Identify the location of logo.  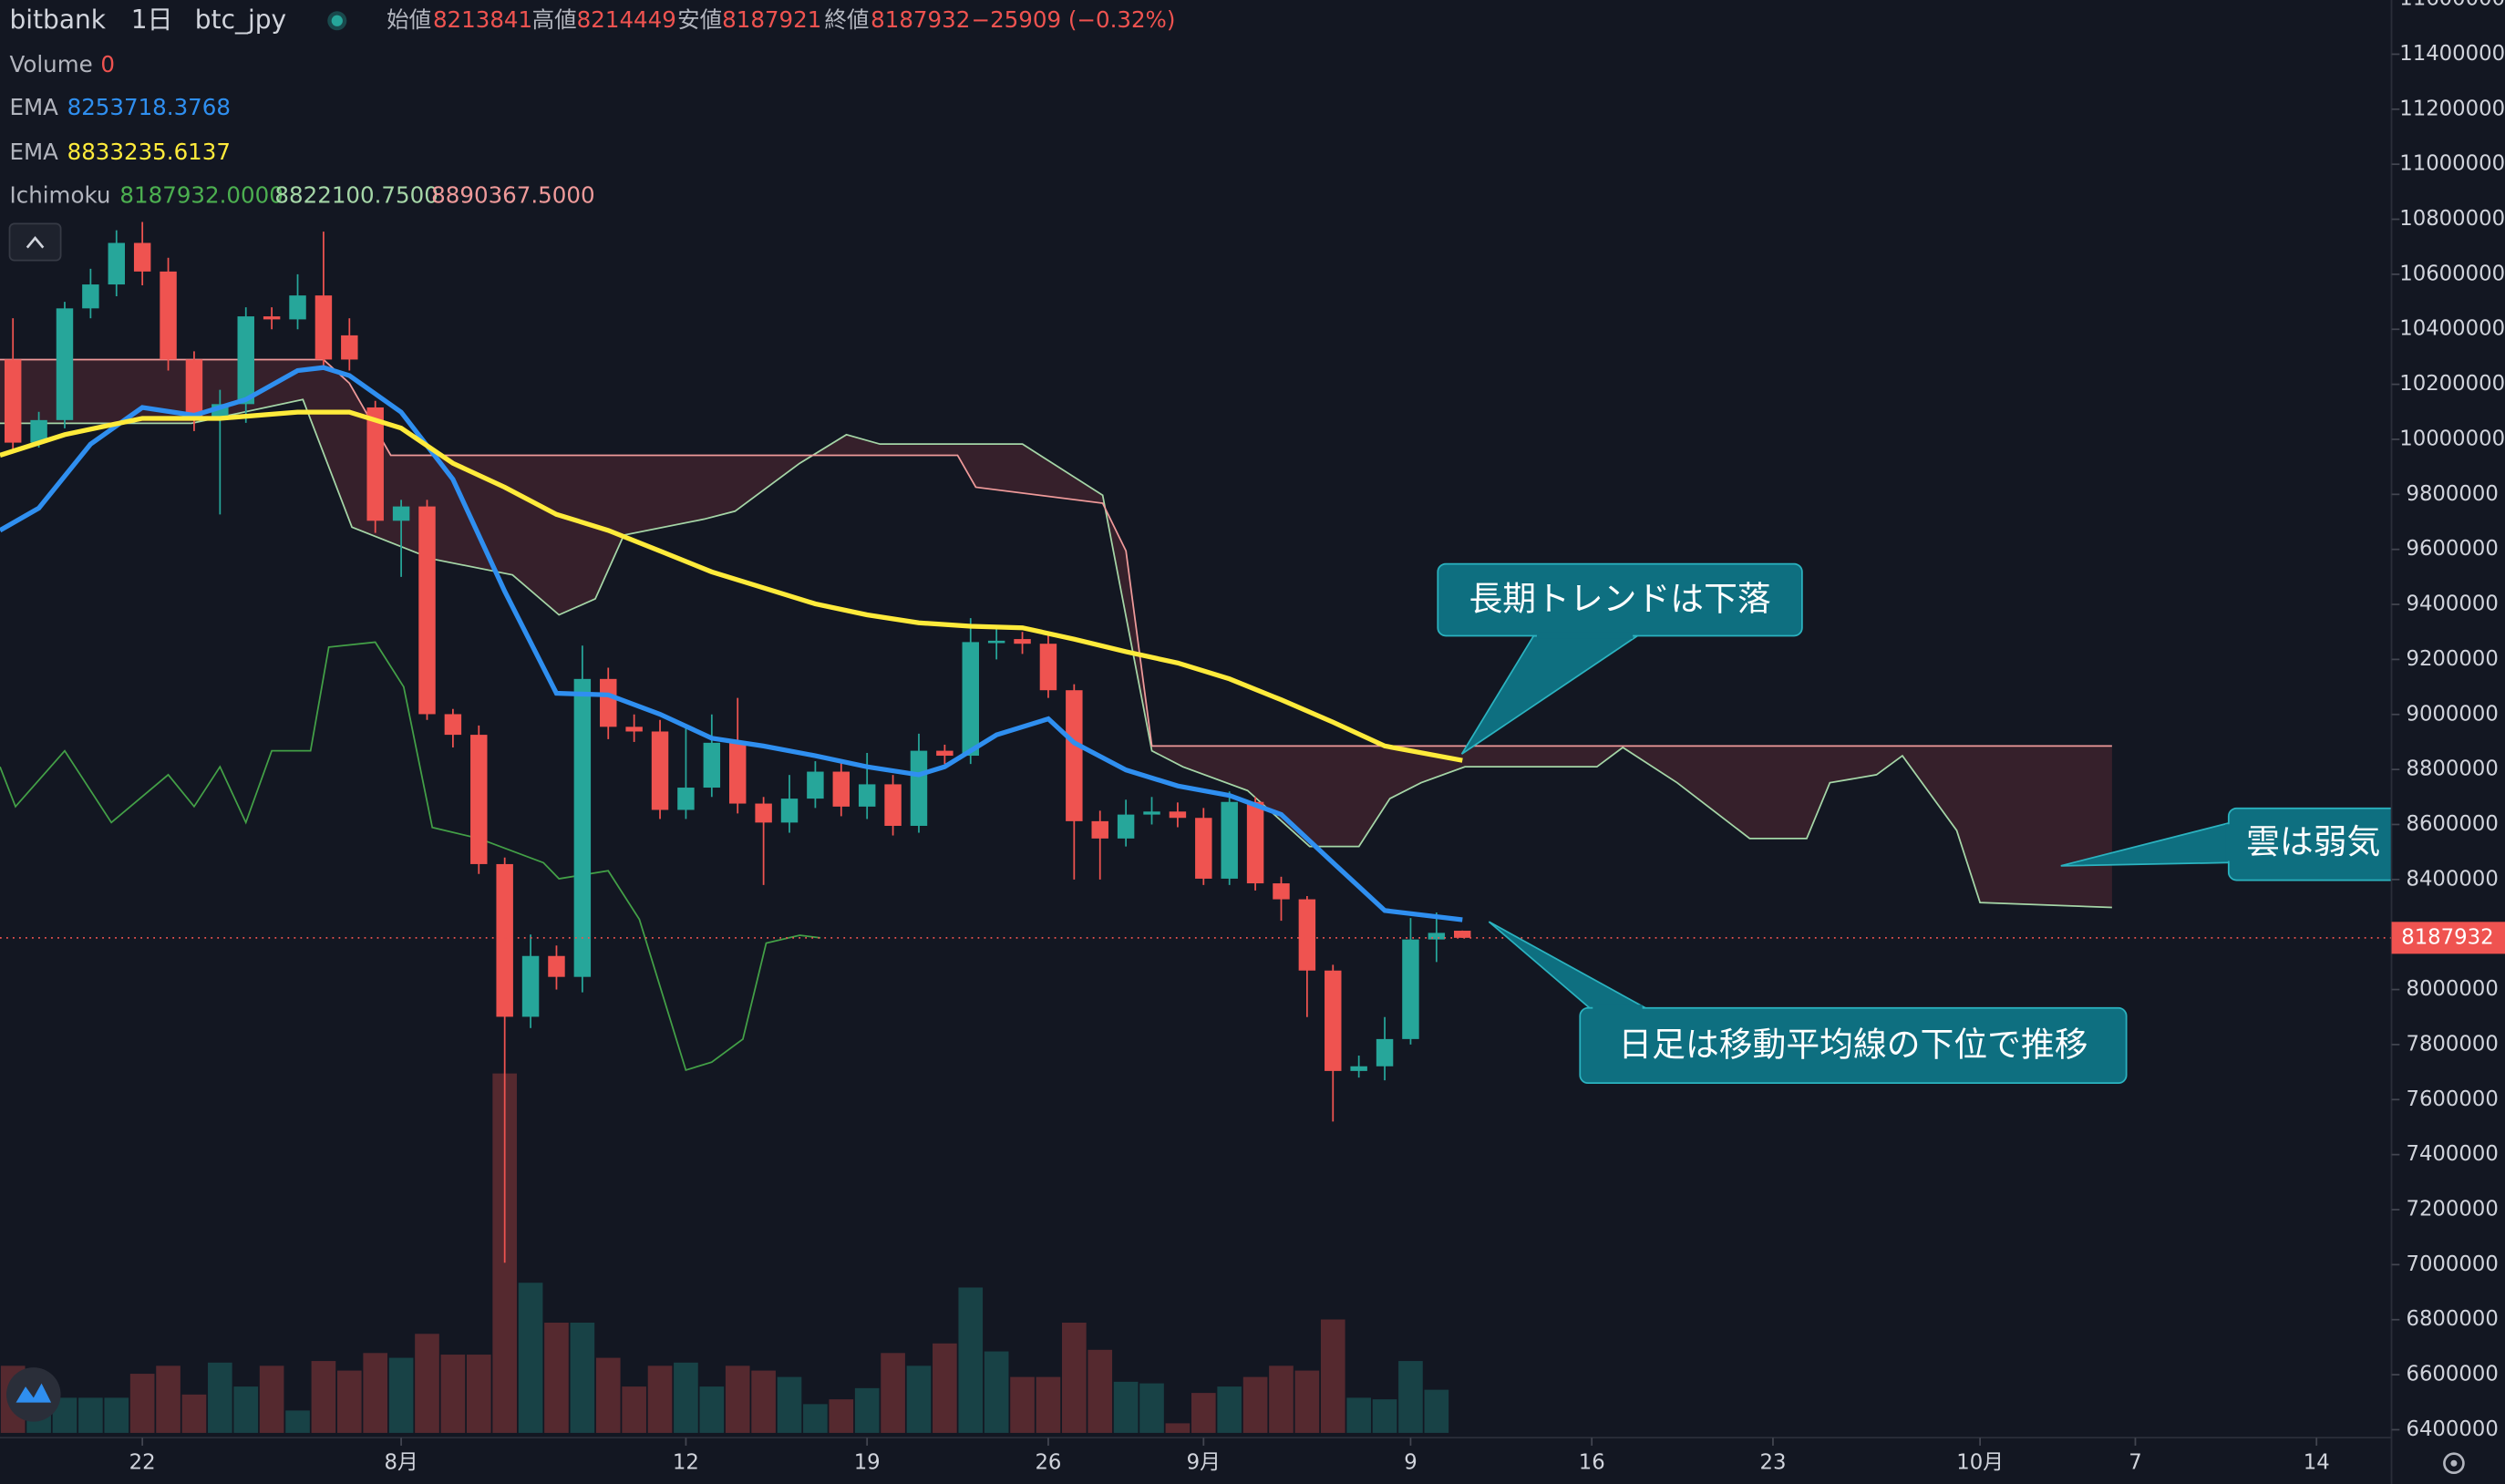
(33, 1394).